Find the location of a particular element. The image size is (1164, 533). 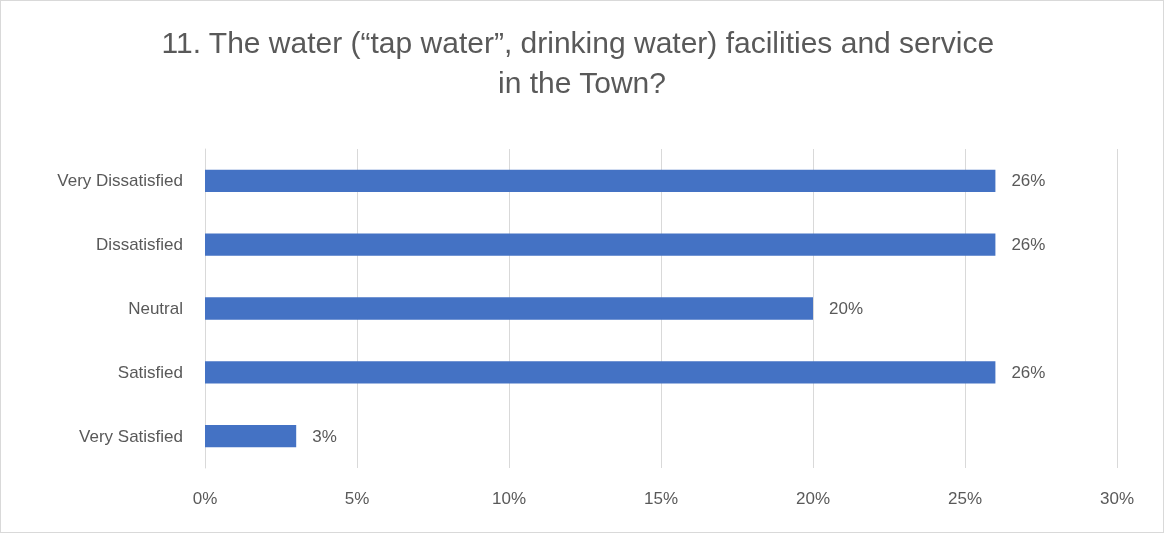

y-tick-label: Very Dissatisfied is located at coordinates (120, 181).